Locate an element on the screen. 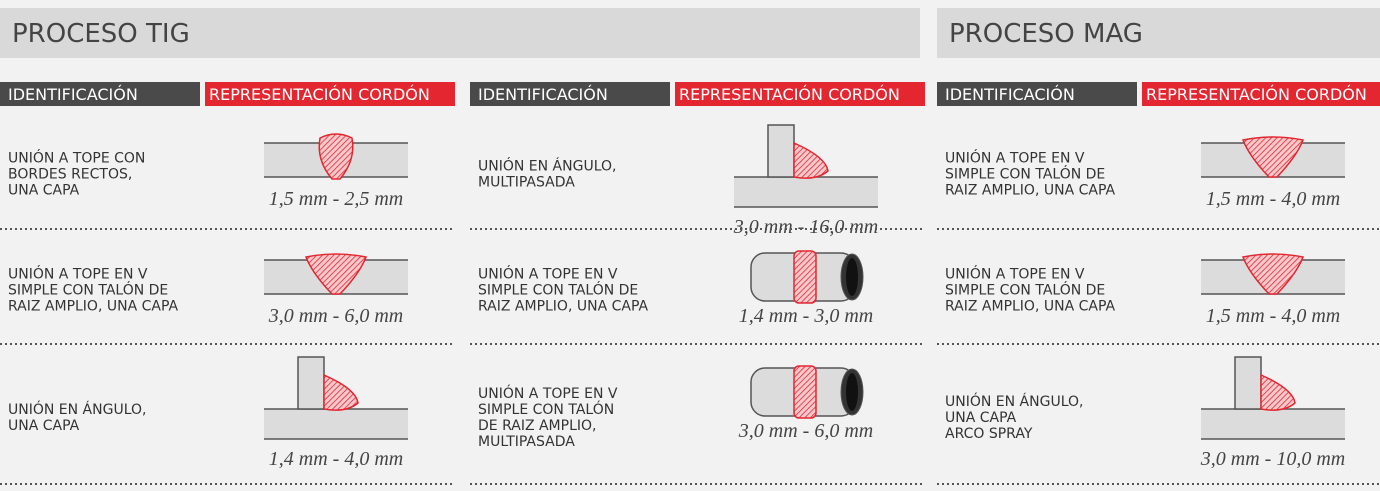 This screenshot has height=491, width=1380. row-label: DE RAIZ AMPLIO, is located at coordinates (537, 426).